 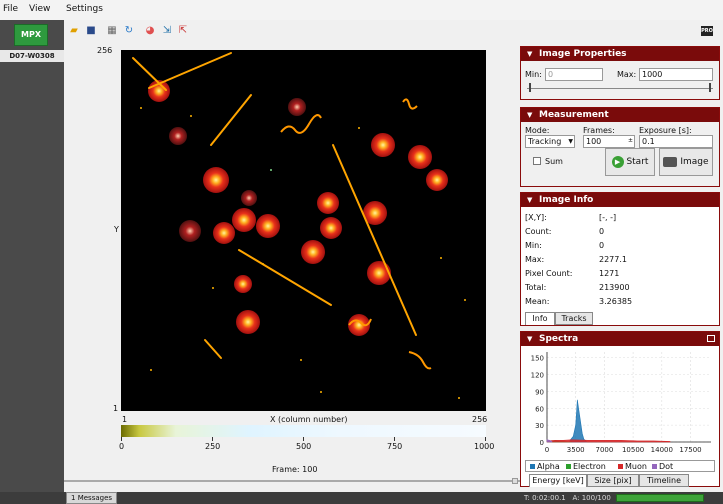 What do you see at coordinates (539, 409) in the screenshot?
I see `y-tick-label: 60` at bounding box center [539, 409].